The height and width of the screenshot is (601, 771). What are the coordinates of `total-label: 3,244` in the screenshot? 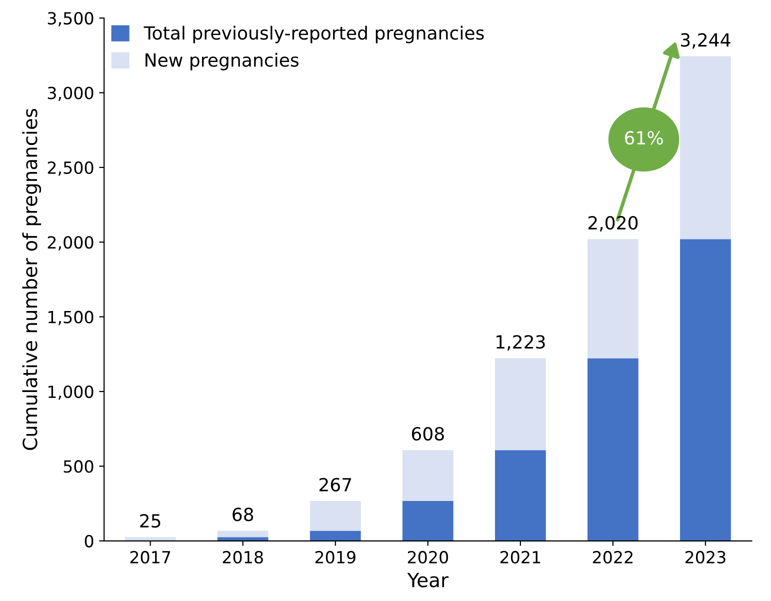 It's located at (705, 41).